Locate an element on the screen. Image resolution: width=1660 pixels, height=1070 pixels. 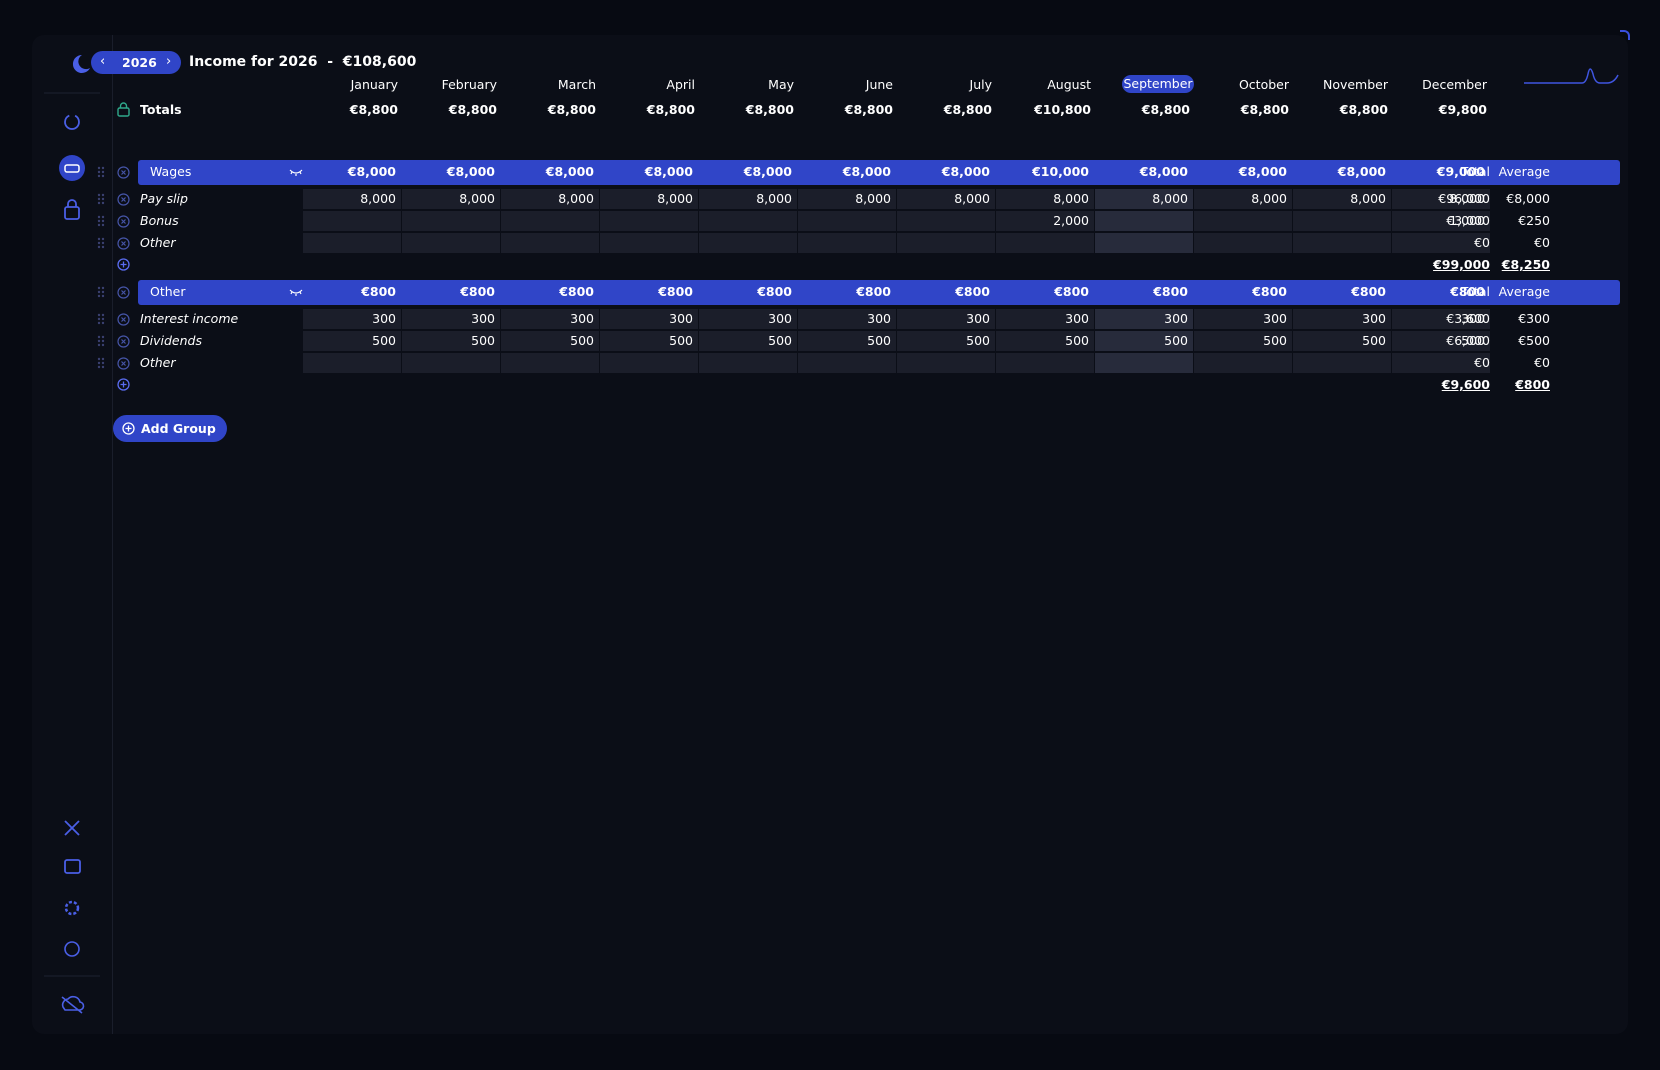
prev-year: ‹ is located at coordinates (103, 61).